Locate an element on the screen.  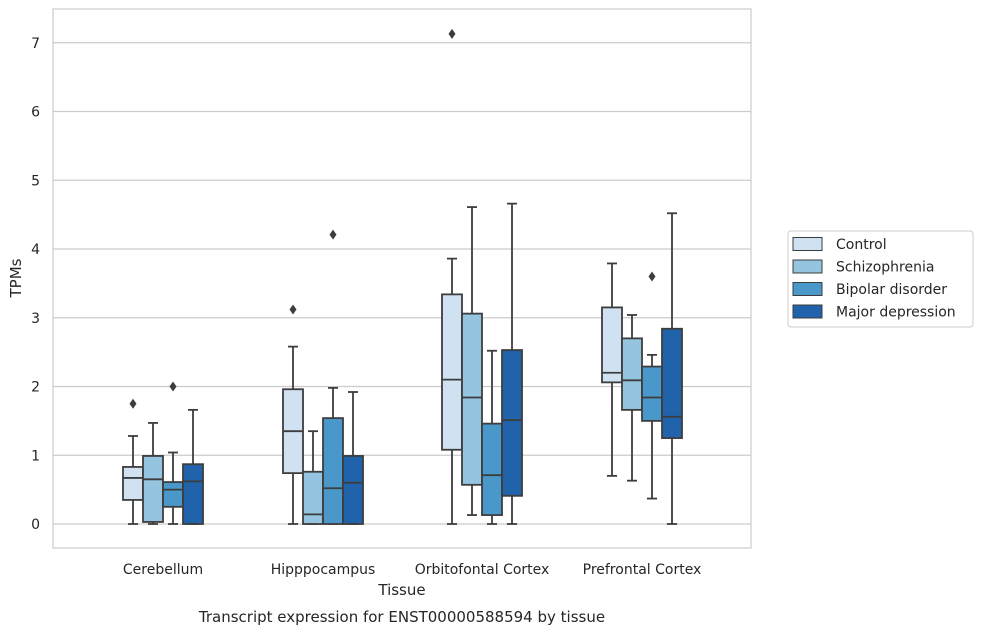
box-orbitofontal-cortex-control is located at coordinates (452, 276).